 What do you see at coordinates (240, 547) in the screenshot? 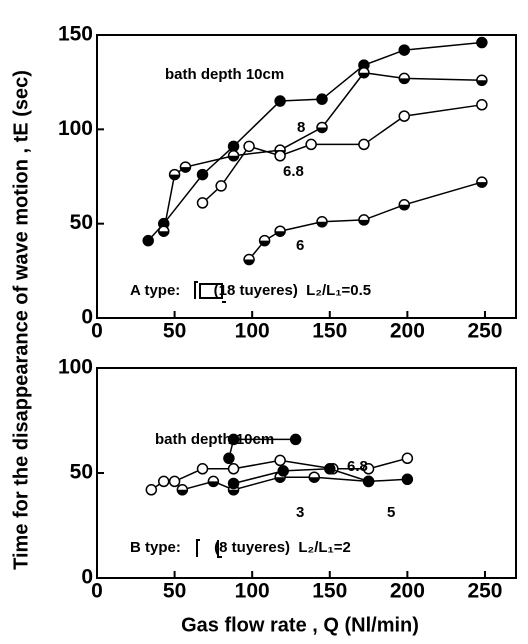
I see `annotation: B type: (8 tuyeres) L₂/L₁=2` at bounding box center [240, 547].